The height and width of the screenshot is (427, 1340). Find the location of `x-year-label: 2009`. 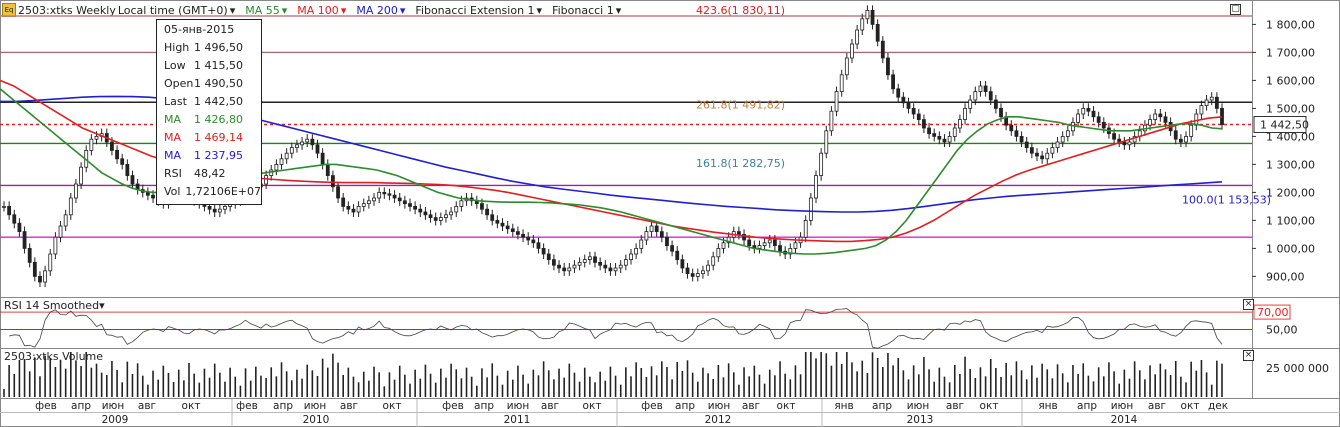

x-year-label: 2009 is located at coordinates (115, 420).